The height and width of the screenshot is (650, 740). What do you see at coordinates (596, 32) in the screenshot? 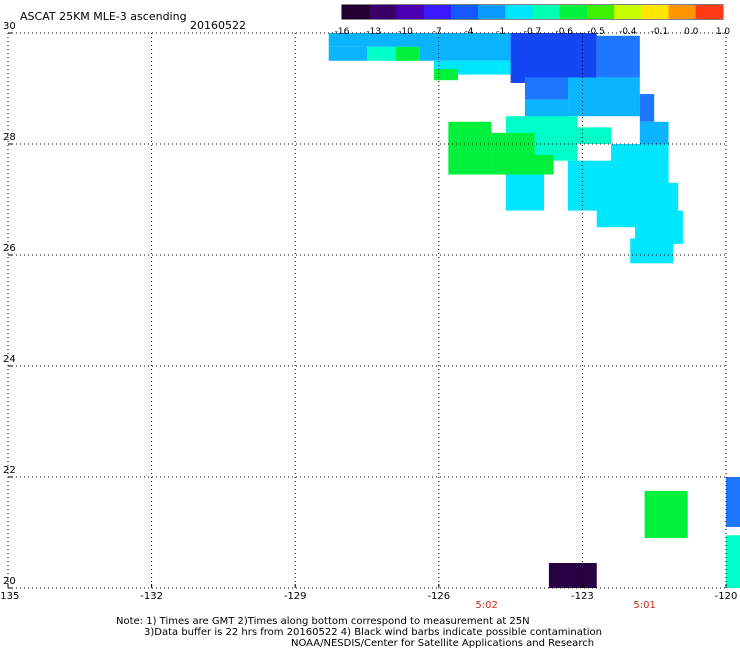
I see `colorbar-label: -0.5` at bounding box center [596, 32].